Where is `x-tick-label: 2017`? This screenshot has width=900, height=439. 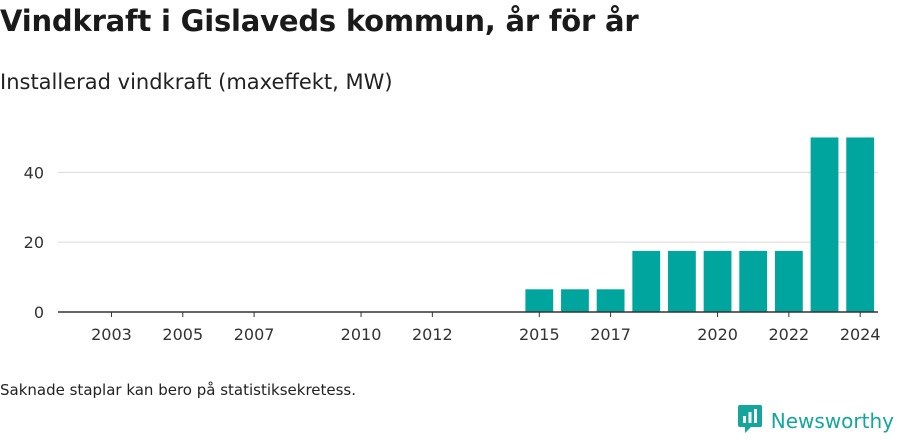
x-tick-label: 2017 is located at coordinates (610, 334).